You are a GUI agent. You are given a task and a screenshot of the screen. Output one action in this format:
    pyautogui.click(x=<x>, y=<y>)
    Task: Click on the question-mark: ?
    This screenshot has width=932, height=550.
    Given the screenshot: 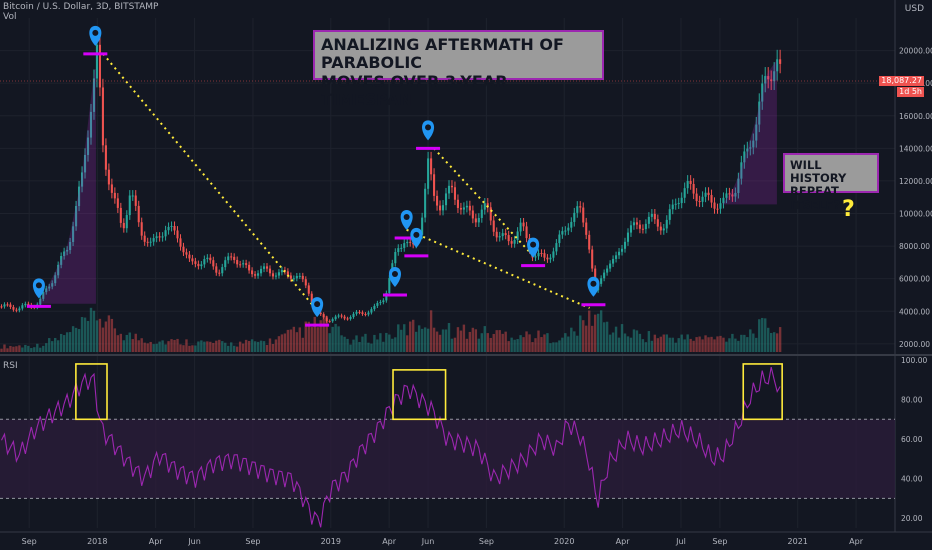 What is the action you would take?
    pyautogui.click(x=848, y=209)
    